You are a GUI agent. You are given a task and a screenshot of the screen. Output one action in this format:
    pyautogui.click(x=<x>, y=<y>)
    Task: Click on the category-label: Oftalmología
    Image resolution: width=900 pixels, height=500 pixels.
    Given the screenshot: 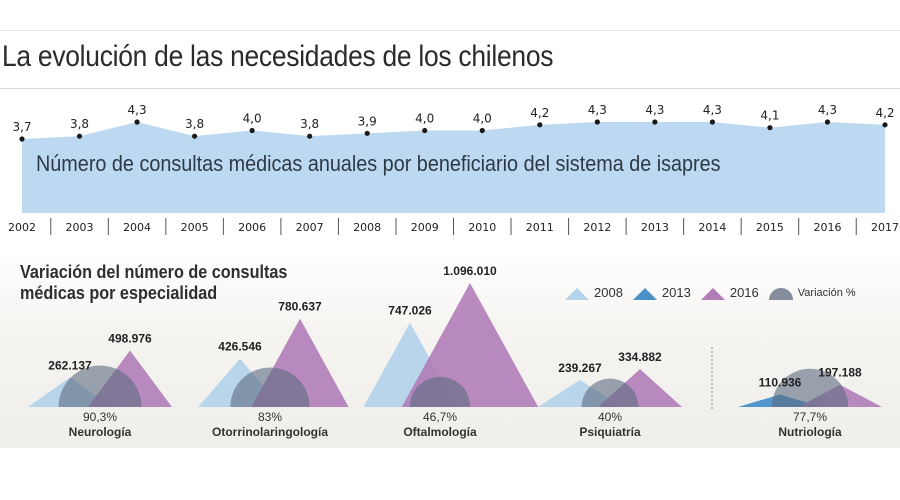 What is the action you would take?
    pyautogui.click(x=440, y=432)
    